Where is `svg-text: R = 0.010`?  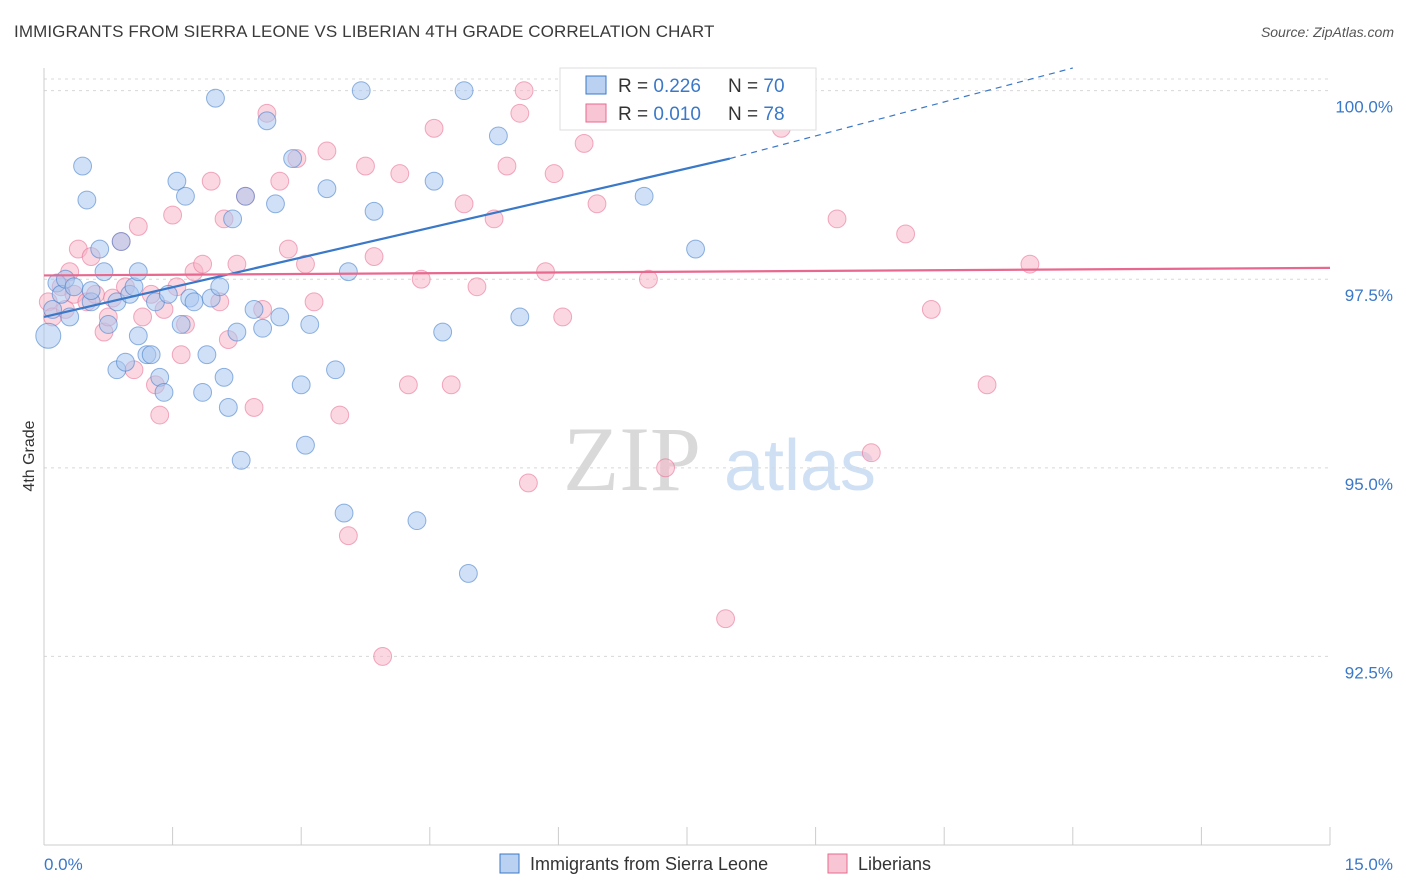 svg-text: R = 0.010 is located at coordinates (659, 114).